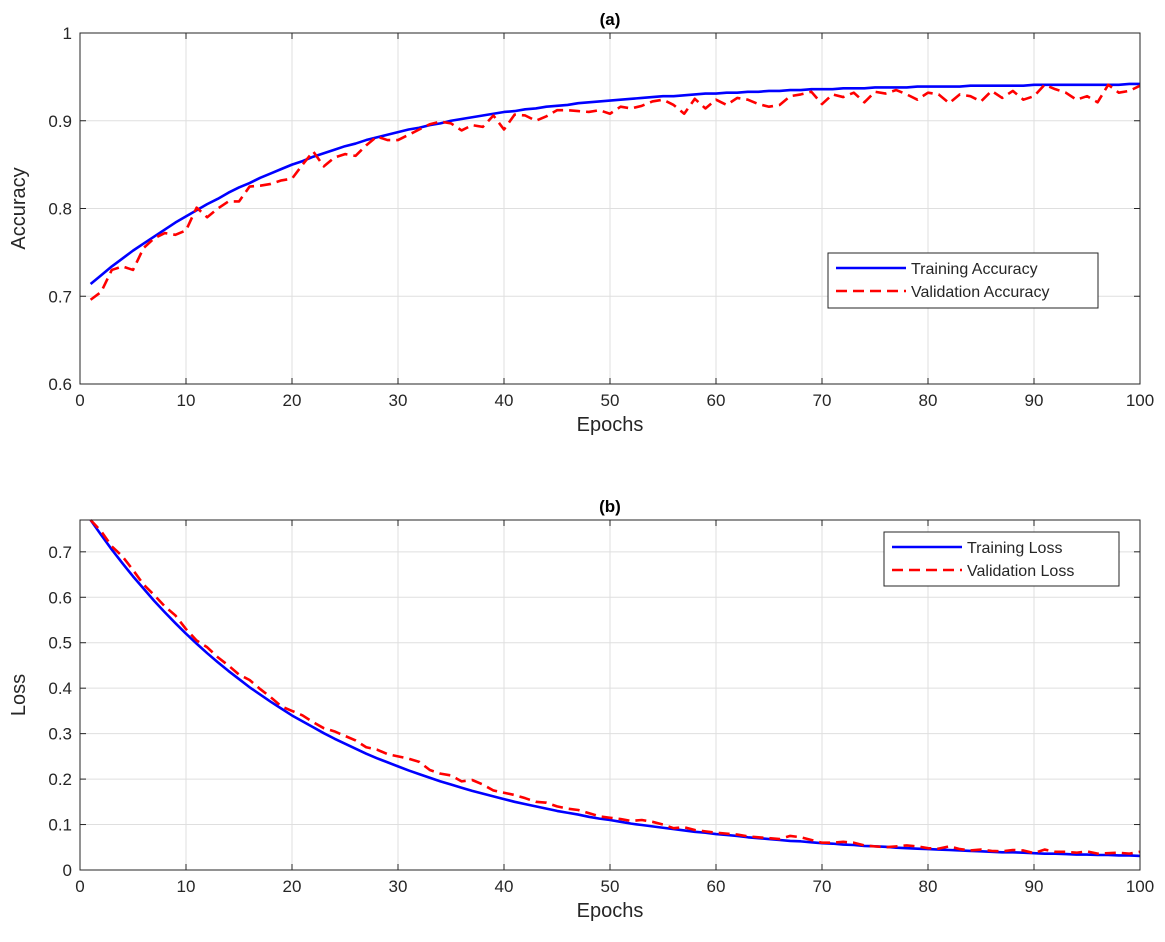  I want to click on legend-label: Training Loss, so click(1014, 548).